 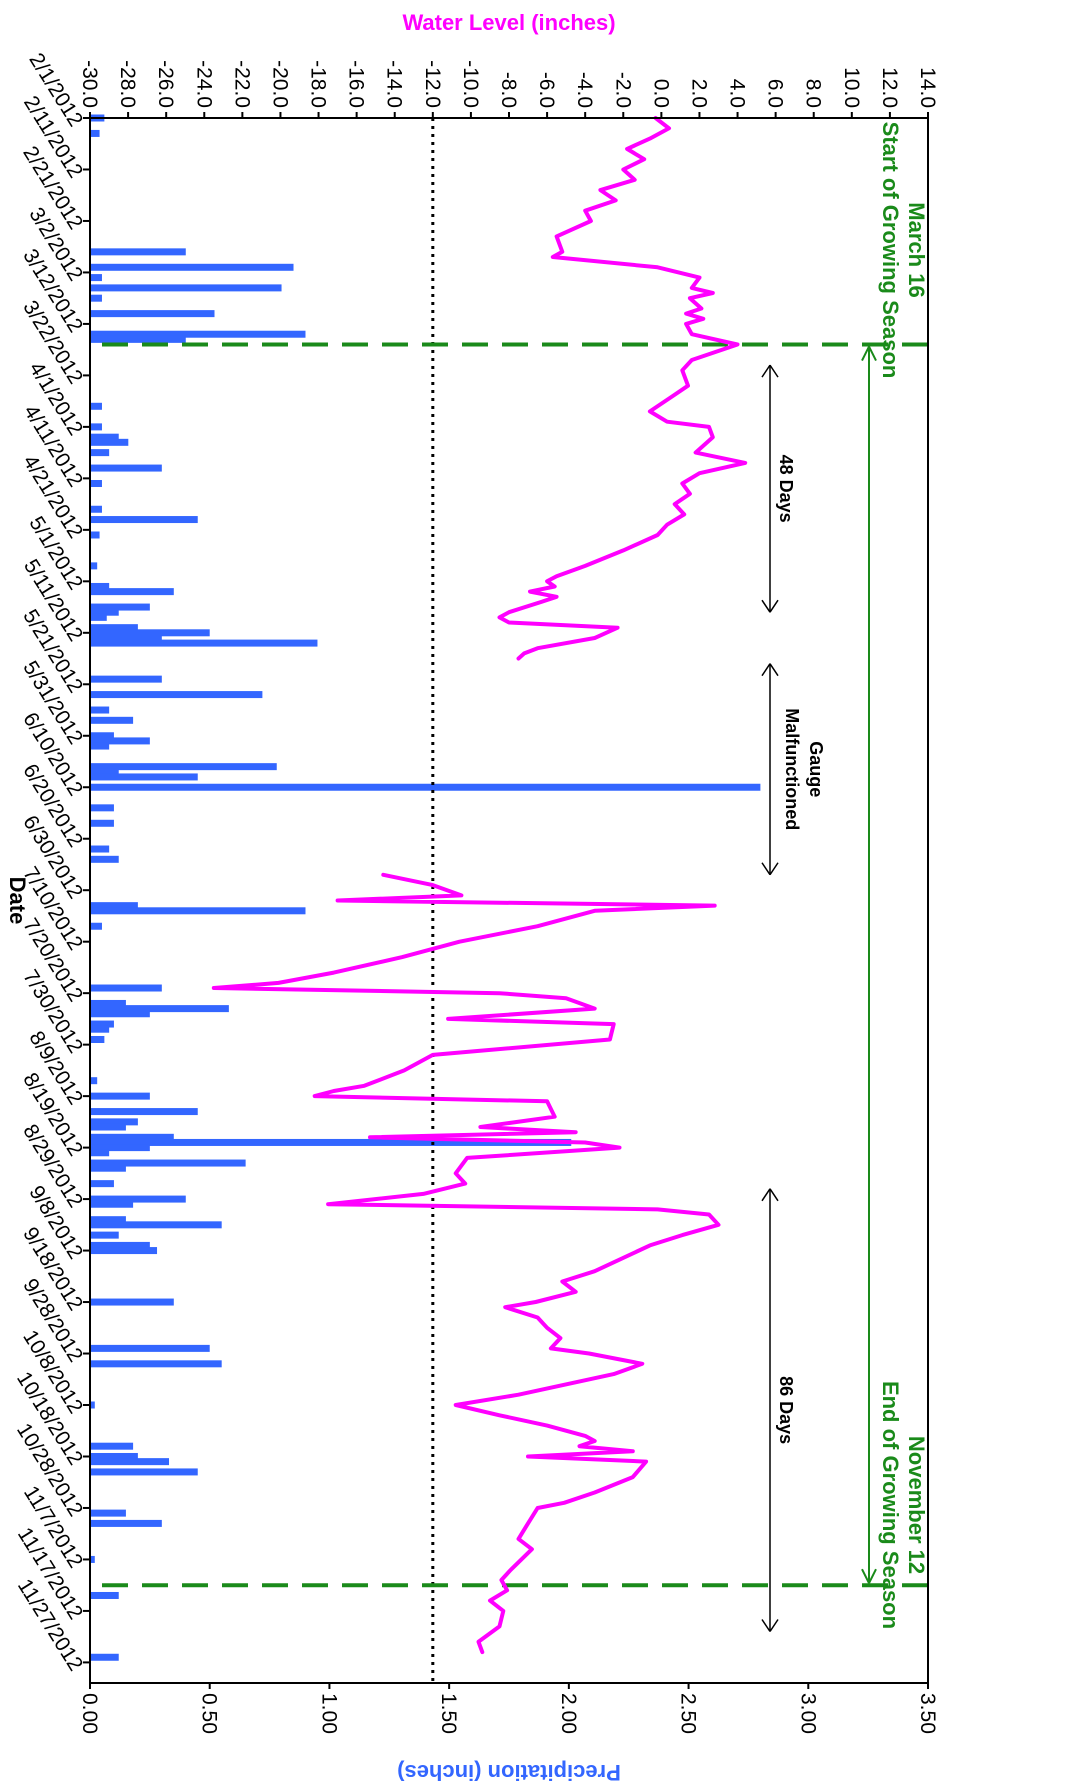 I want to click on left-tick-label: 2.0, so click(x=698, y=93).